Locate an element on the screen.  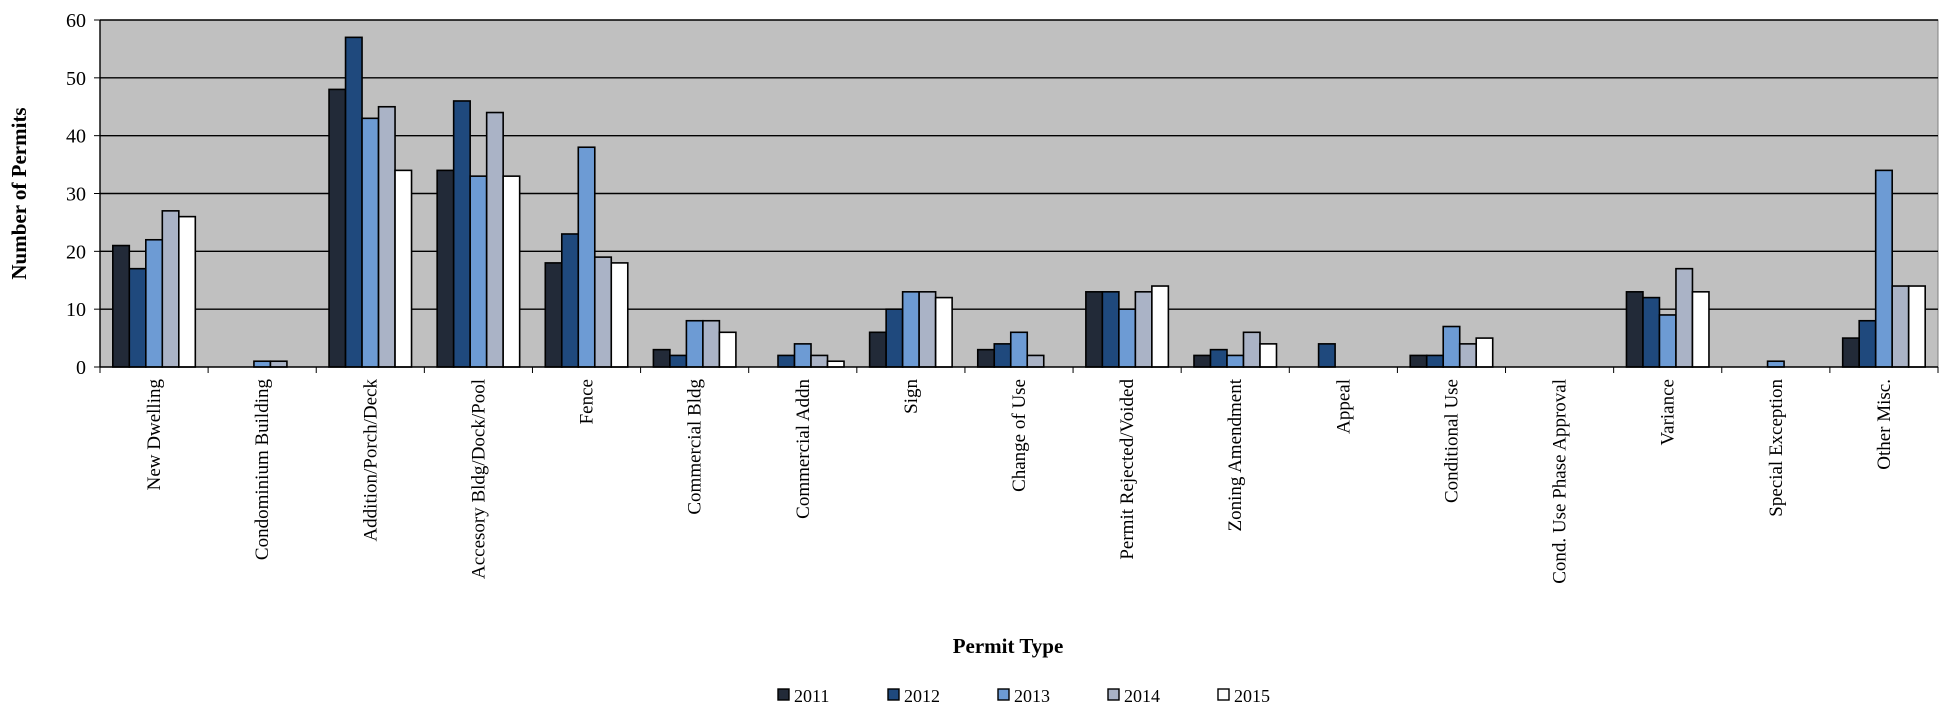
x-category-label: Zoning Amendment is located at coordinates (1235, 454).